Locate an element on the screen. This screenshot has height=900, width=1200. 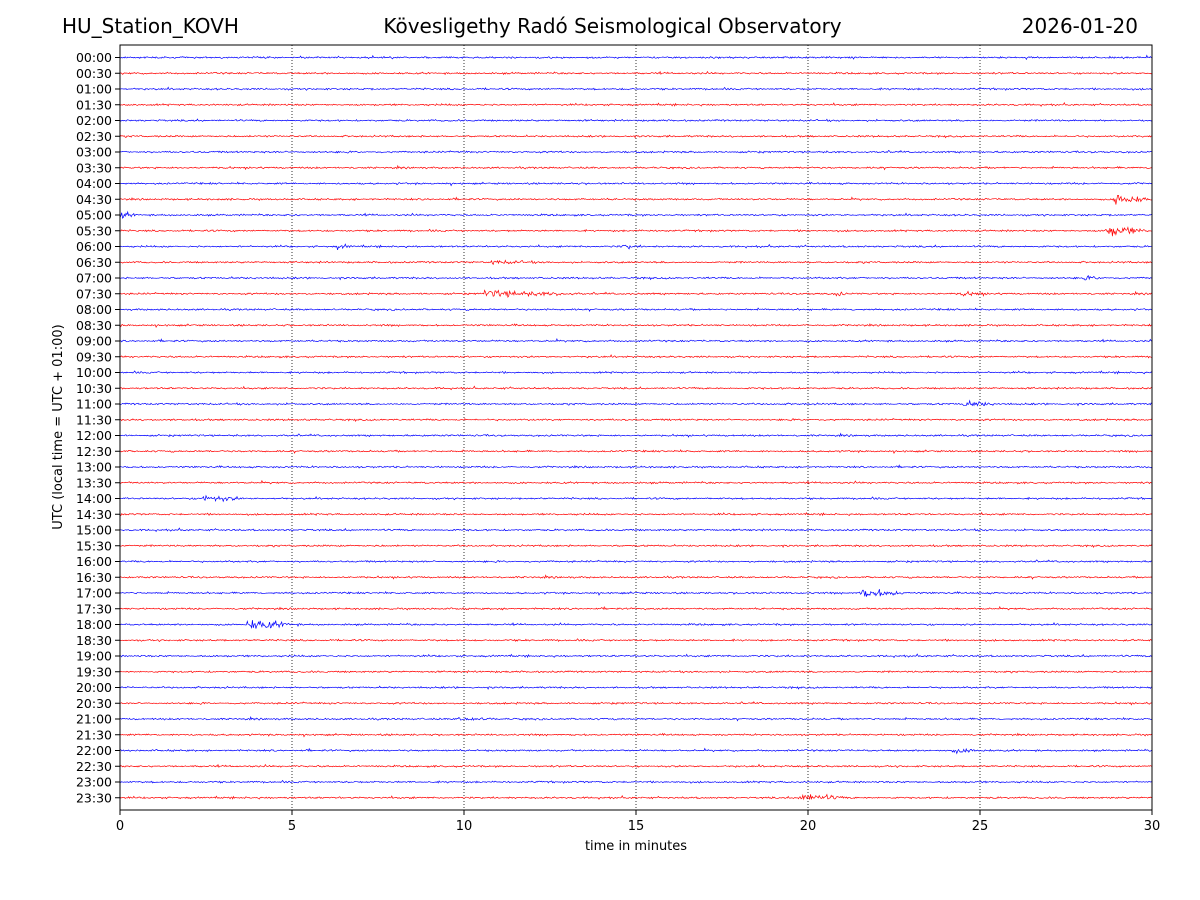
trace-2030 is located at coordinates (636, 703).